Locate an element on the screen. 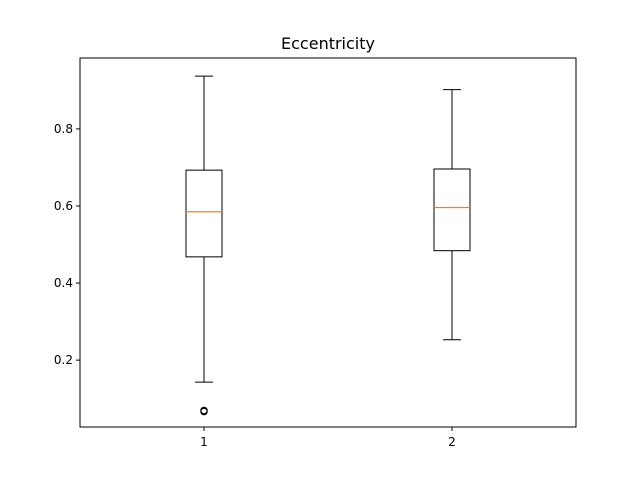 The height and width of the screenshot is (480, 640). x-tick-label: 2 is located at coordinates (452, 442).